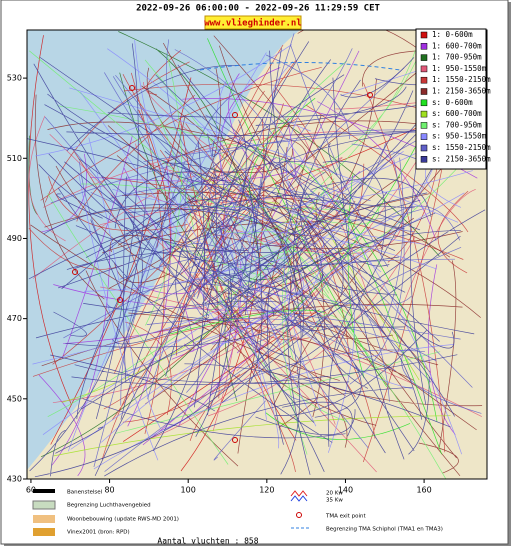 Image resolution: width=515 pixels, height=554 pixels. What do you see at coordinates (461, 91) in the screenshot?
I see `legend-label: 1: 2150-3650m` at bounding box center [461, 91].